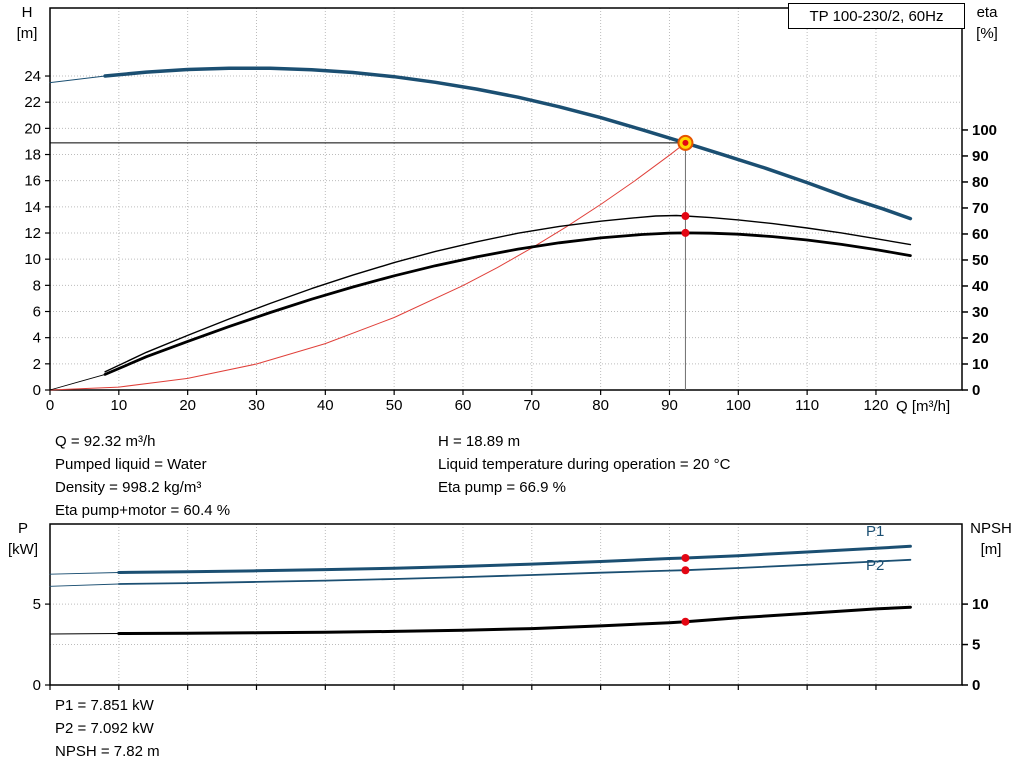  What do you see at coordinates (685, 142) in the screenshot?
I see `duty-point-center` at bounding box center [685, 142].